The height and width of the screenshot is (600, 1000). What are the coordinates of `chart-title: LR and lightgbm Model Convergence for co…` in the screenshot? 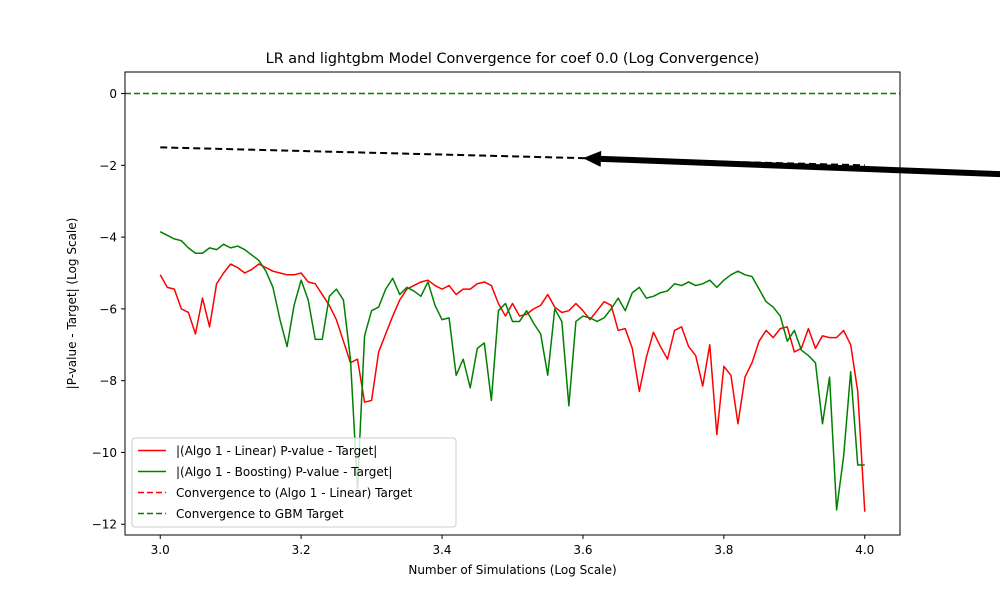 It's located at (513, 59).